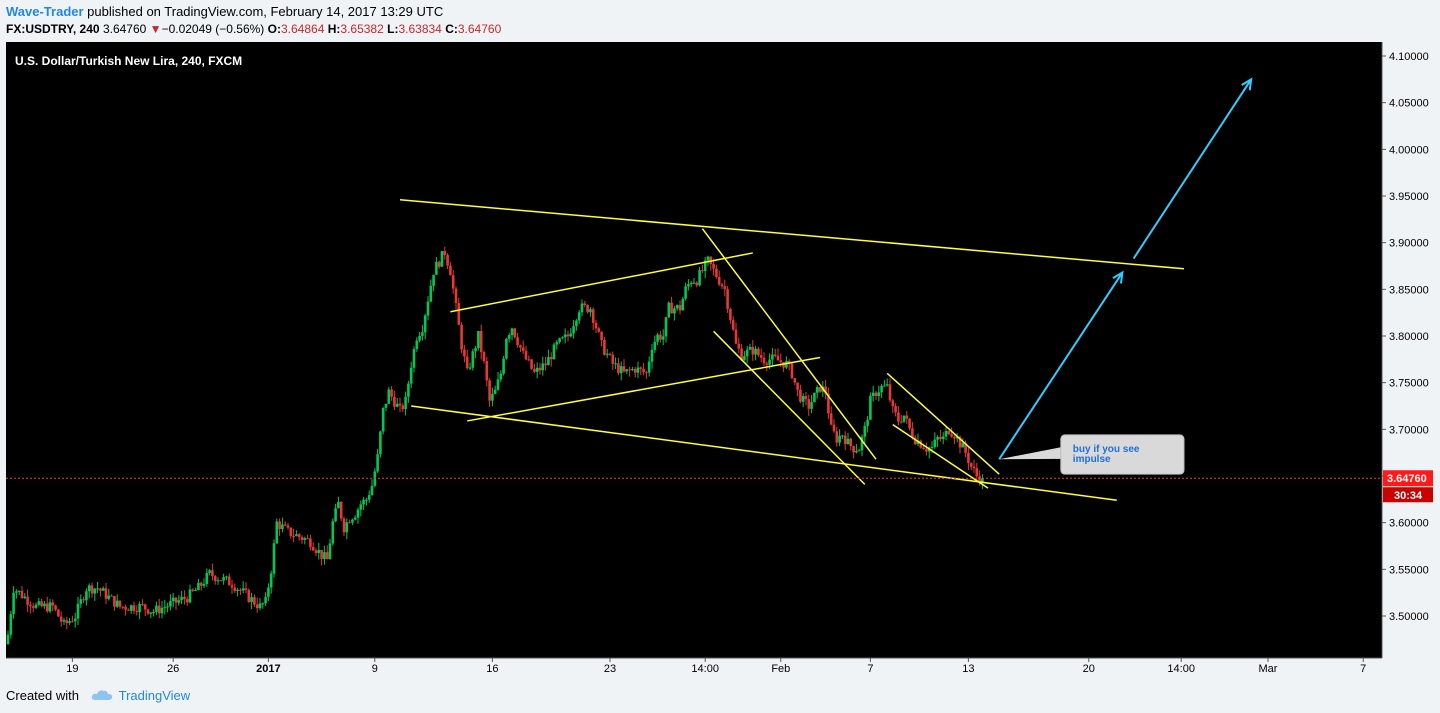  What do you see at coordinates (1118, 277) in the screenshot?
I see `arrow-head-icon` at bounding box center [1118, 277].